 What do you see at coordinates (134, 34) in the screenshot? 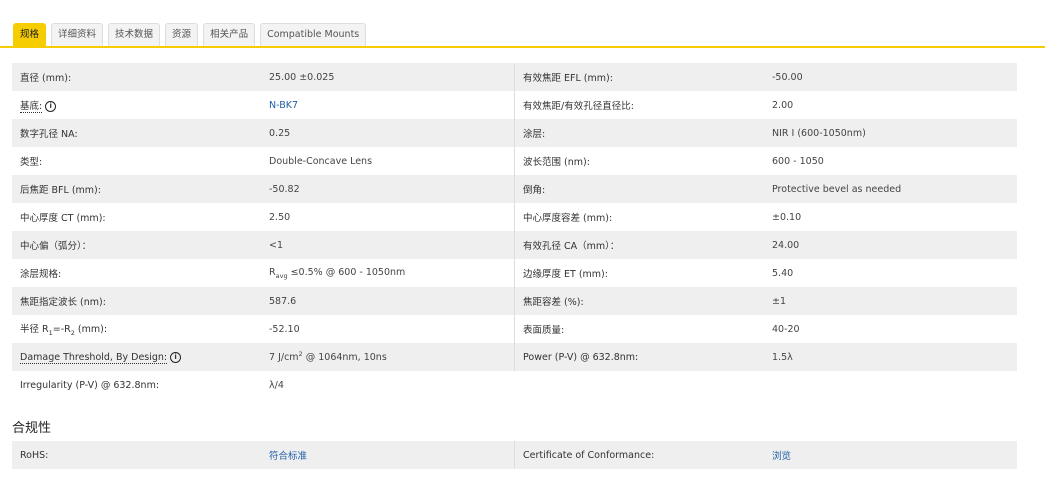
I see `tab-2: 技术数据` at bounding box center [134, 34].